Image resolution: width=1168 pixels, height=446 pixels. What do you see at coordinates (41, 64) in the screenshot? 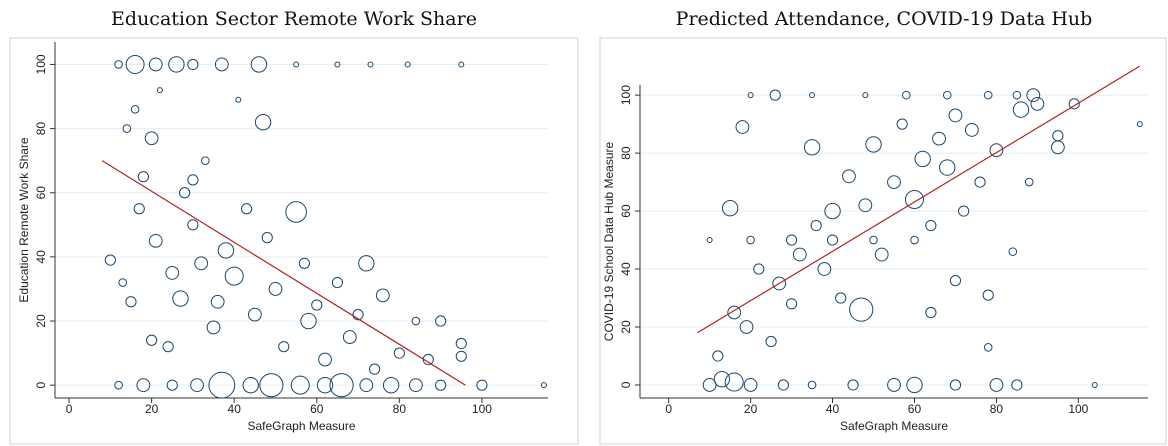
I see `y-tick-label: 100` at bounding box center [41, 64].